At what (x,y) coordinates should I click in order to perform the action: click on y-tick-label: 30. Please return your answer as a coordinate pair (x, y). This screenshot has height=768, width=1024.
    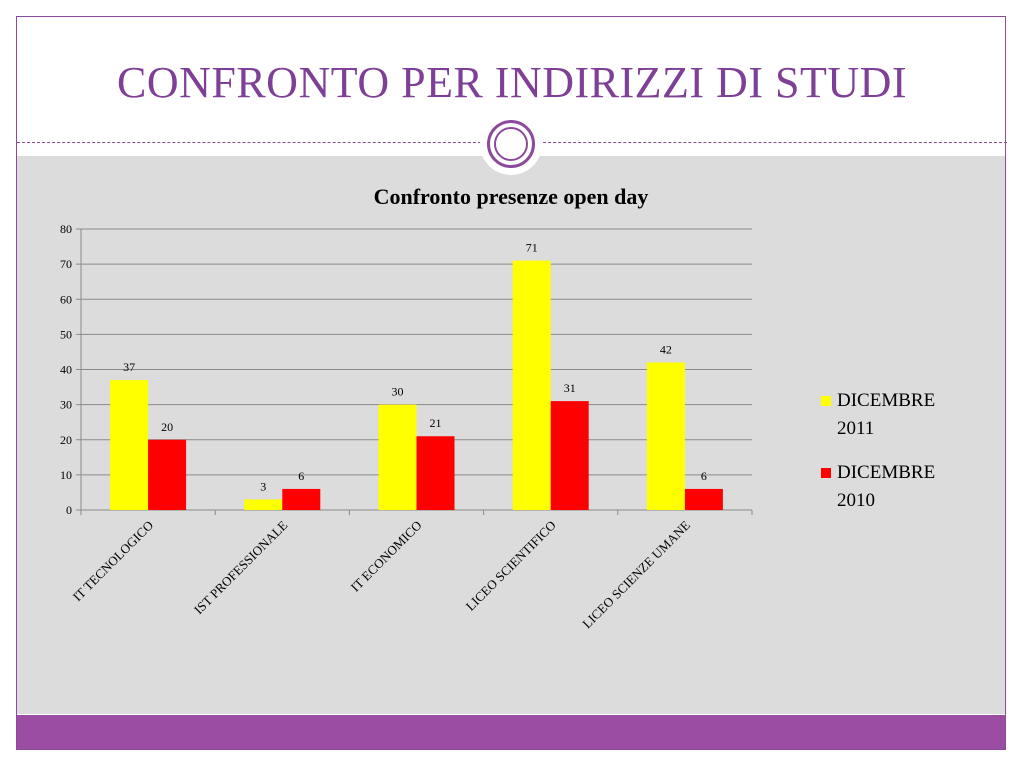
    Looking at the image, I should click on (66, 405).